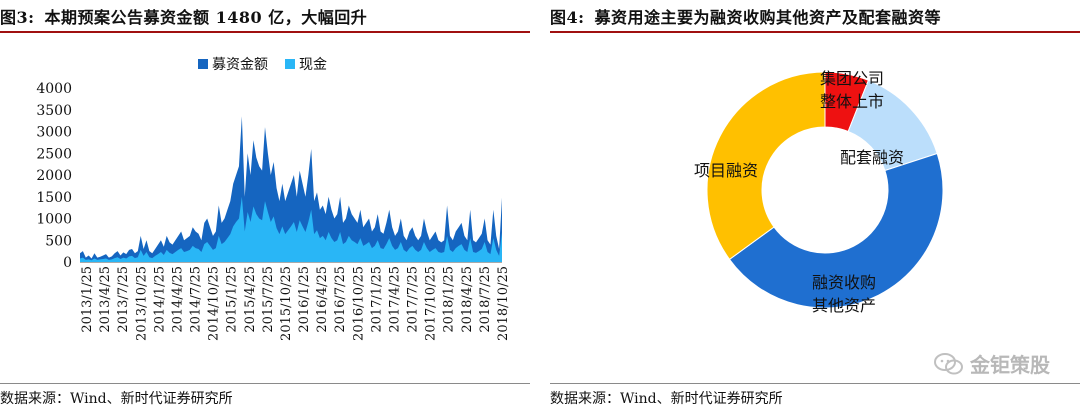  What do you see at coordinates (844, 294) in the screenshot?
I see `donut-label-3: 融资收购其他资产` at bounding box center [844, 294].